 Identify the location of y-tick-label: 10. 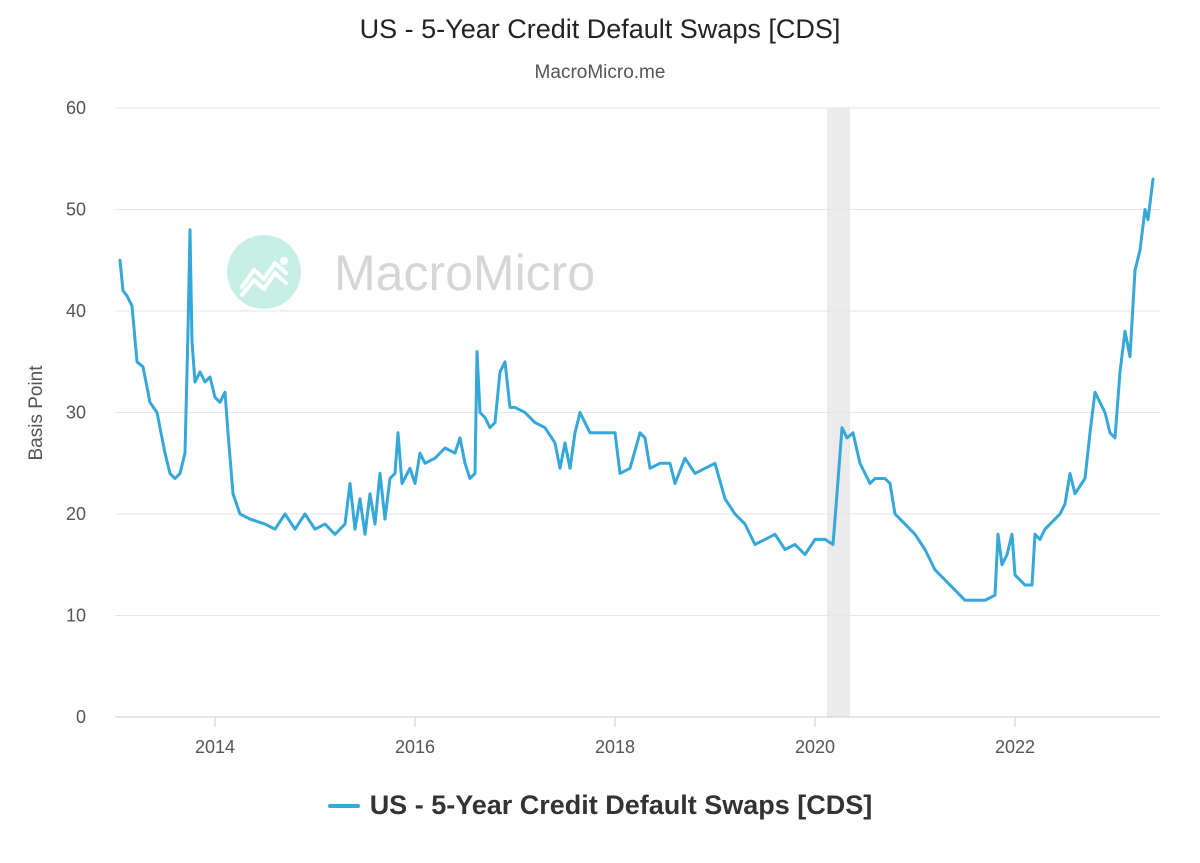
(76, 616).